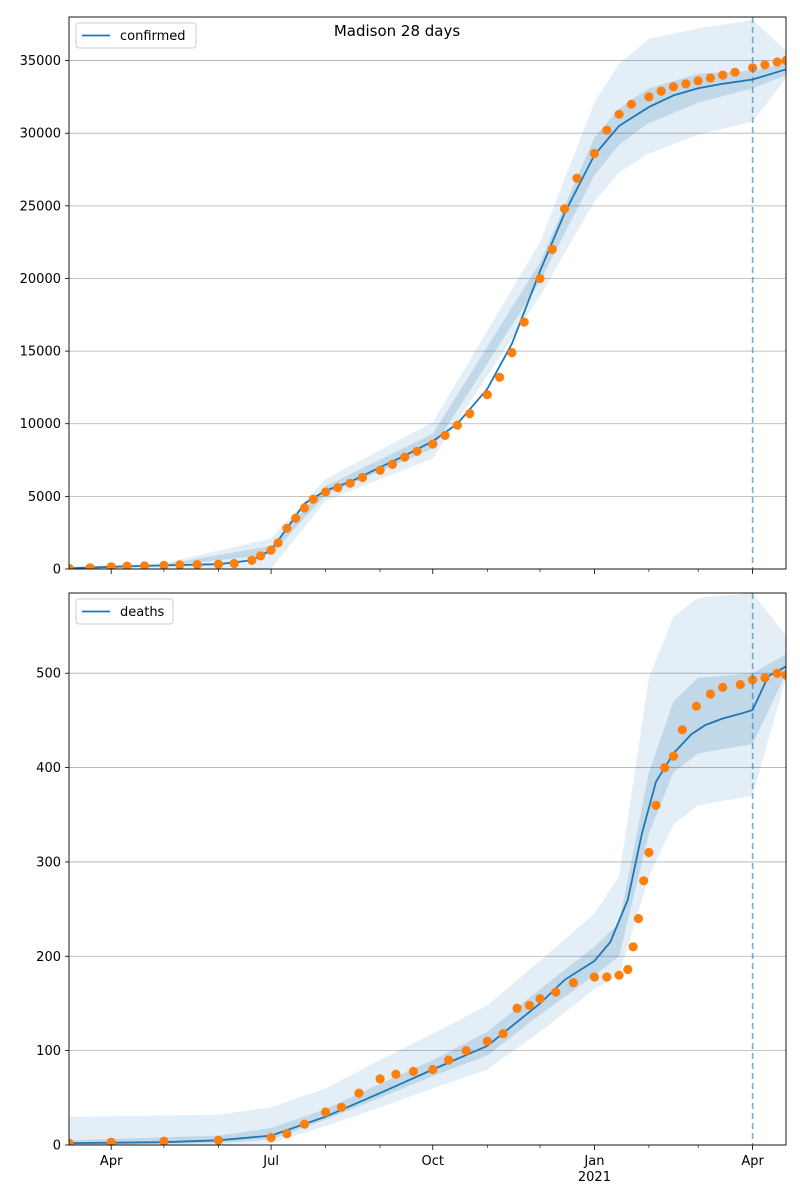  What do you see at coordinates (48, 768) in the screenshot?
I see `y-tick-label: 400` at bounding box center [48, 768].